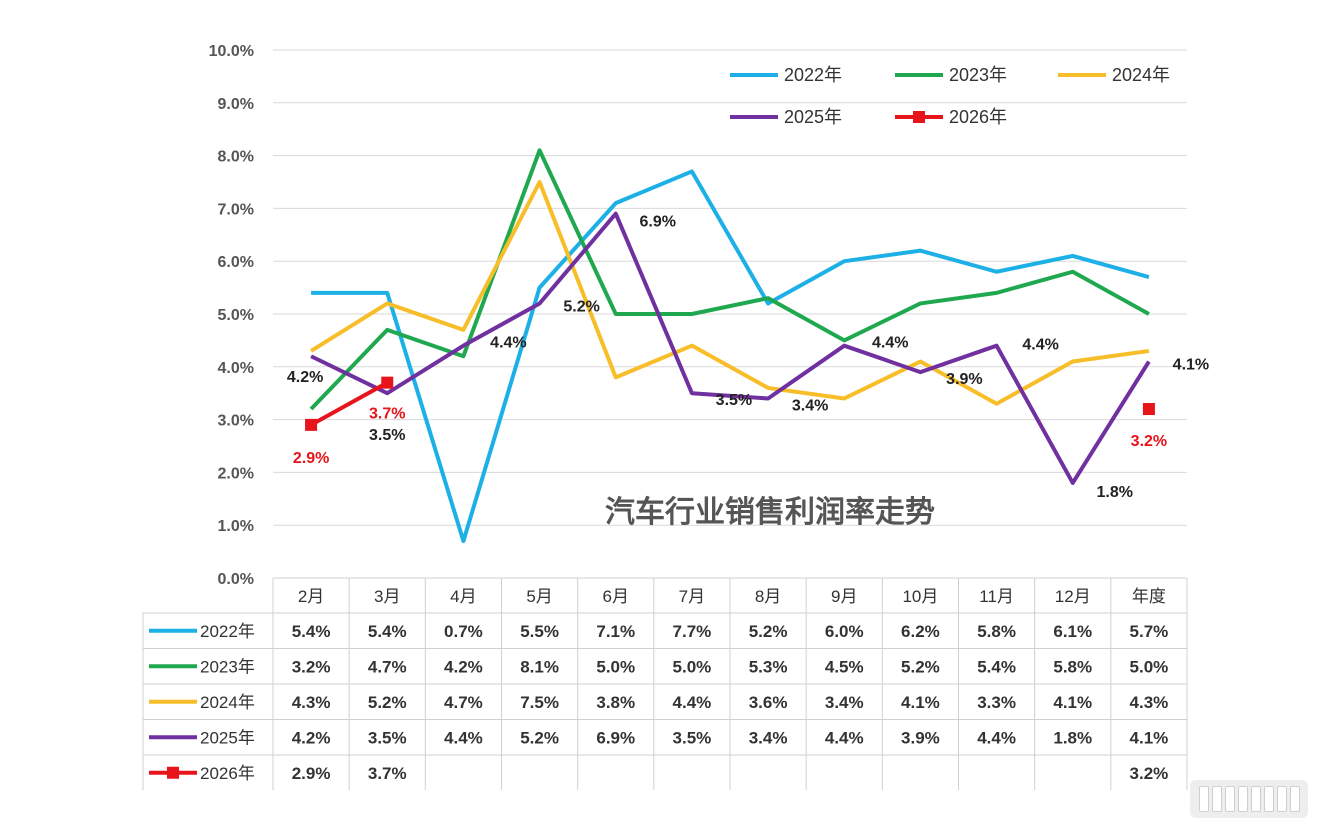  Describe the element at coordinates (236, 104) in the screenshot. I see `y-tick-label: 9.0%` at that location.